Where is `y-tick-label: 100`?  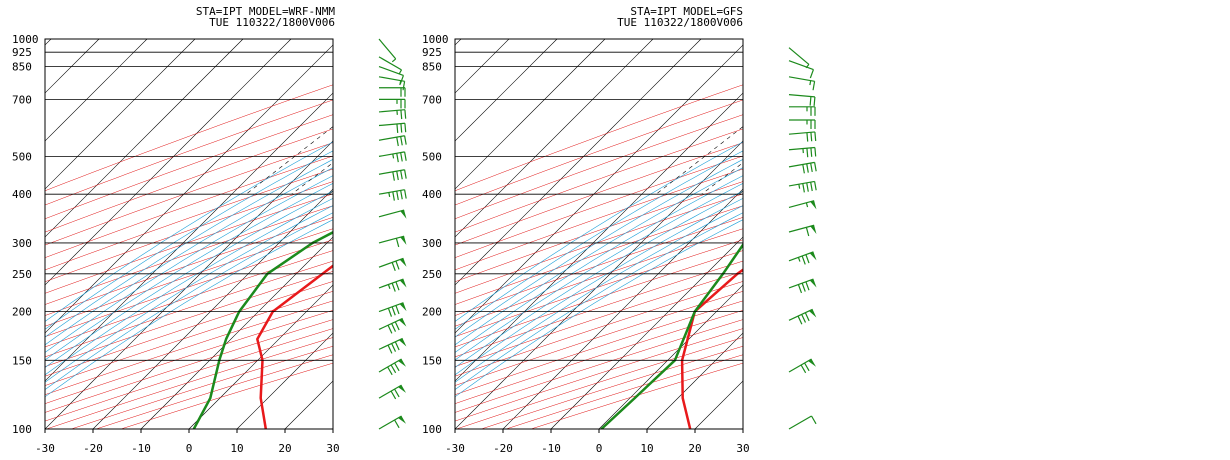 y-tick-label: 100 is located at coordinates (432, 429).